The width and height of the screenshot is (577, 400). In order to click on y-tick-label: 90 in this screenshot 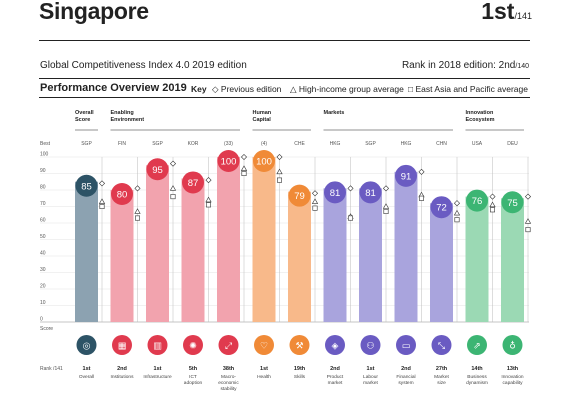, I will do `click(43, 171)`.